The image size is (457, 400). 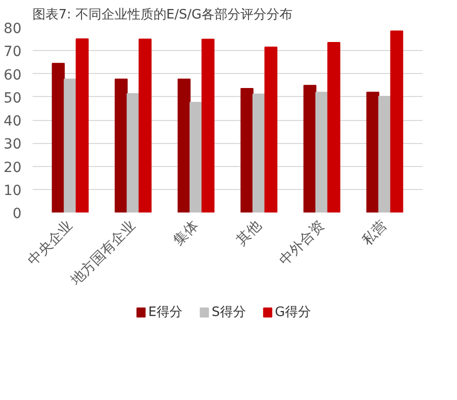 I want to click on y-tick-label: 50, so click(x=13, y=98).